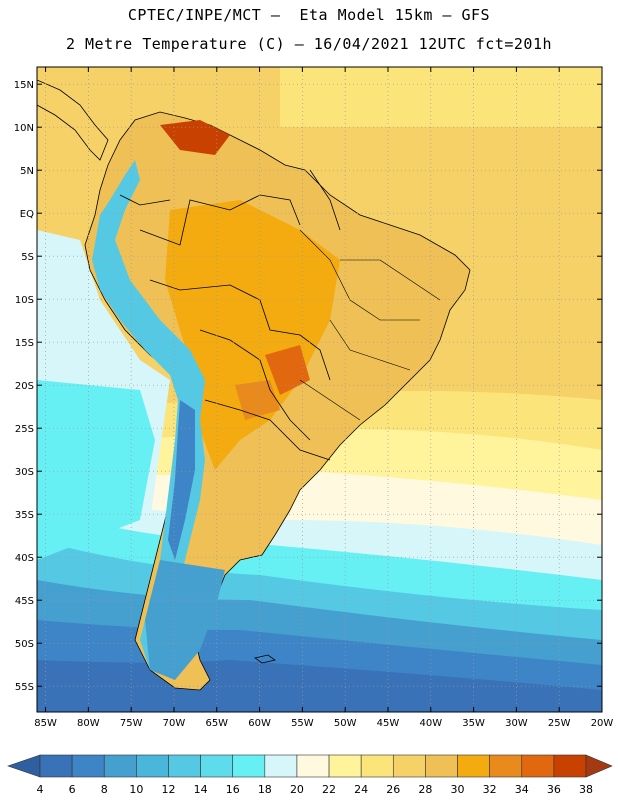 The image size is (618, 800). Describe the element at coordinates (73, 120) in the screenshot. I see `central-america-land` at that location.